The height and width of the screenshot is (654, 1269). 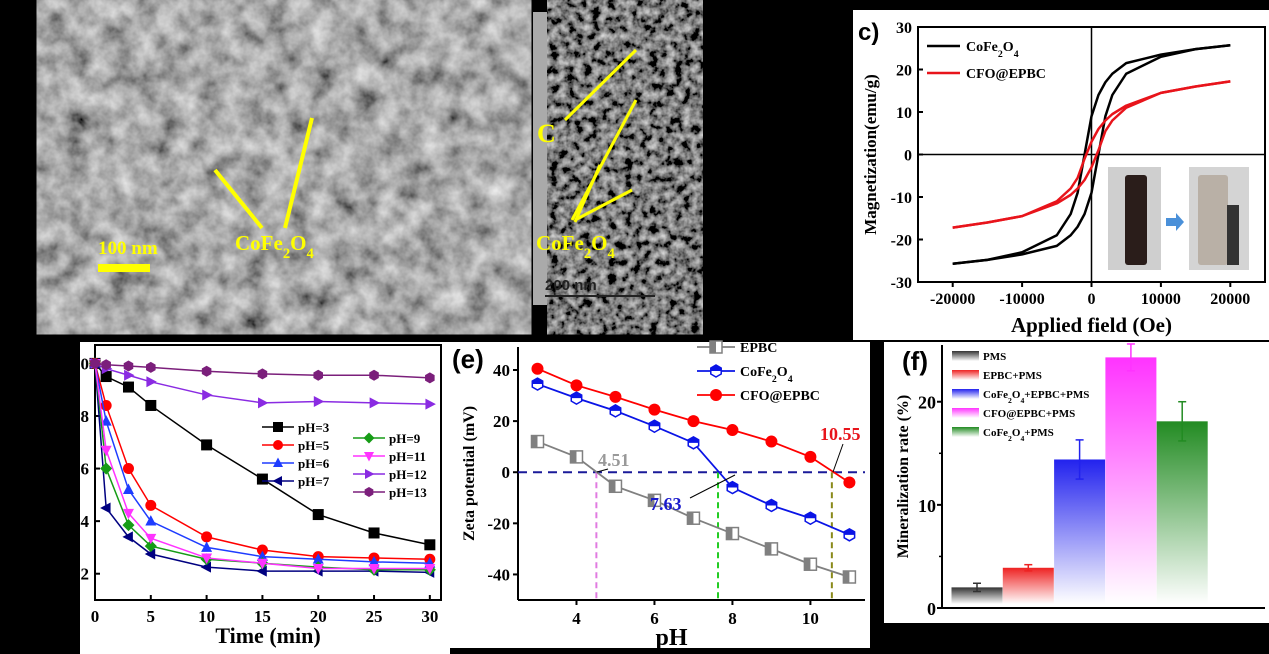 What do you see at coordinates (314, 481) in the screenshot?
I see `legend-label: pH=7` at bounding box center [314, 481].